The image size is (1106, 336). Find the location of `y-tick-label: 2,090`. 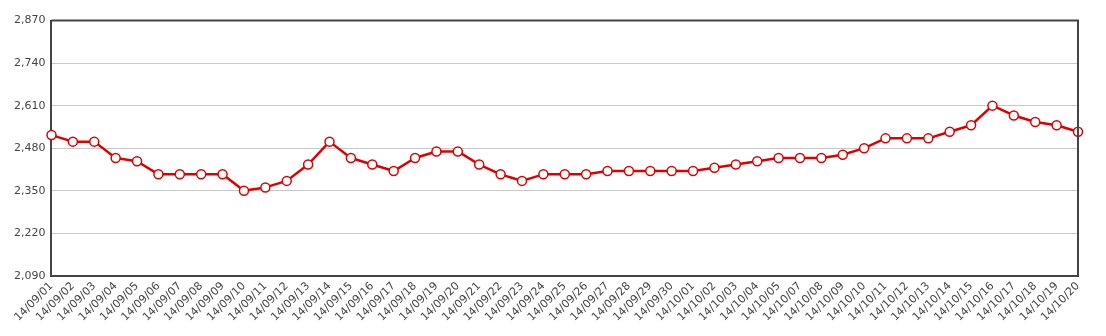

y-tick-label: 2,090 is located at coordinates (29, 275).